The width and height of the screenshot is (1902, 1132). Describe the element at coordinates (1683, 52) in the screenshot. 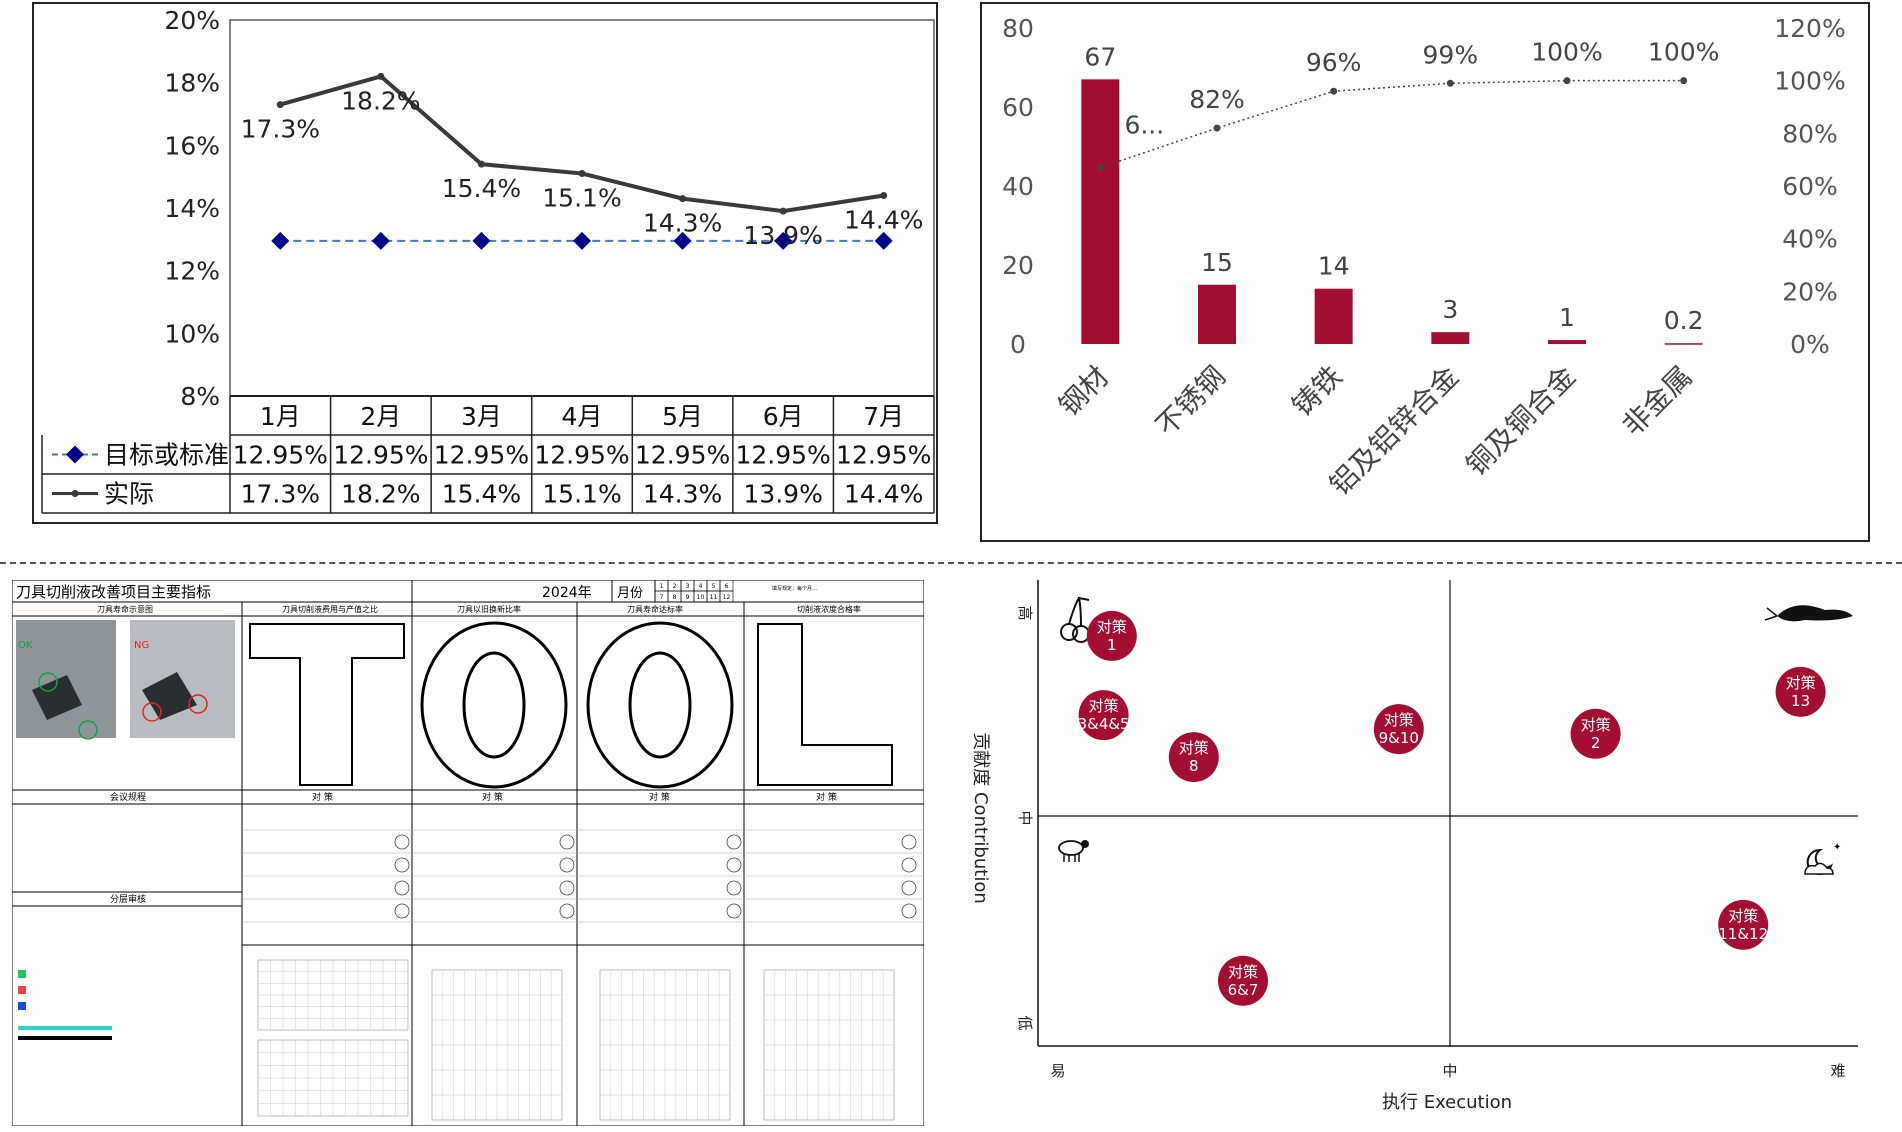

I see `cumulative-label: 100%` at that location.